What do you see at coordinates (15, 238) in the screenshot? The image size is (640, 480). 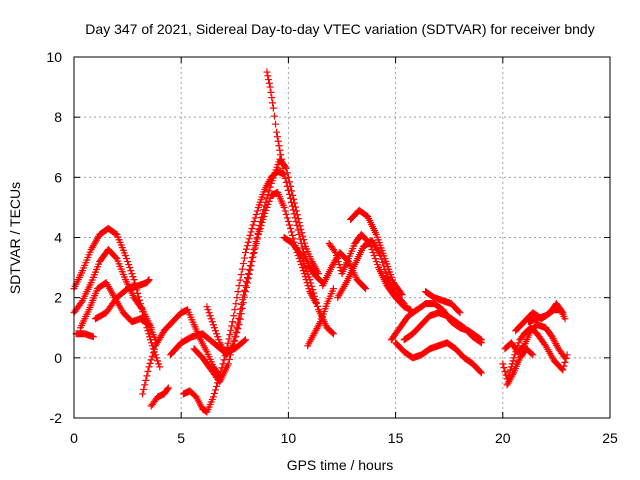 I see `y-axis-title: SDTVAR / TECUs` at bounding box center [15, 238].